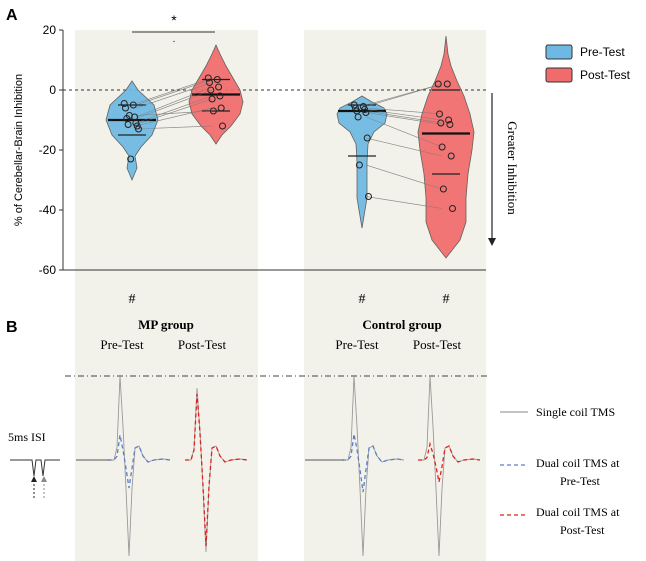  Describe the element at coordinates (512, 168) in the screenshot. I see `greater-inhibition-label: Greater Inhibition` at that location.